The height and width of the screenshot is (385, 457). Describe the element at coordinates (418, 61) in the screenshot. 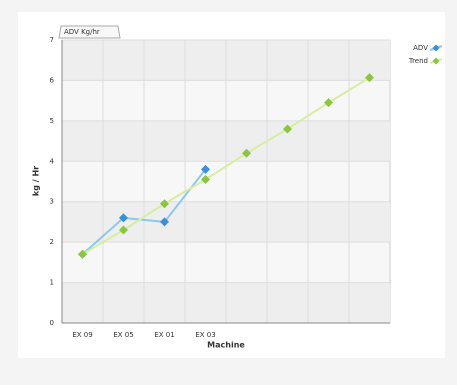

I see `legend-label: Trend` at that location.